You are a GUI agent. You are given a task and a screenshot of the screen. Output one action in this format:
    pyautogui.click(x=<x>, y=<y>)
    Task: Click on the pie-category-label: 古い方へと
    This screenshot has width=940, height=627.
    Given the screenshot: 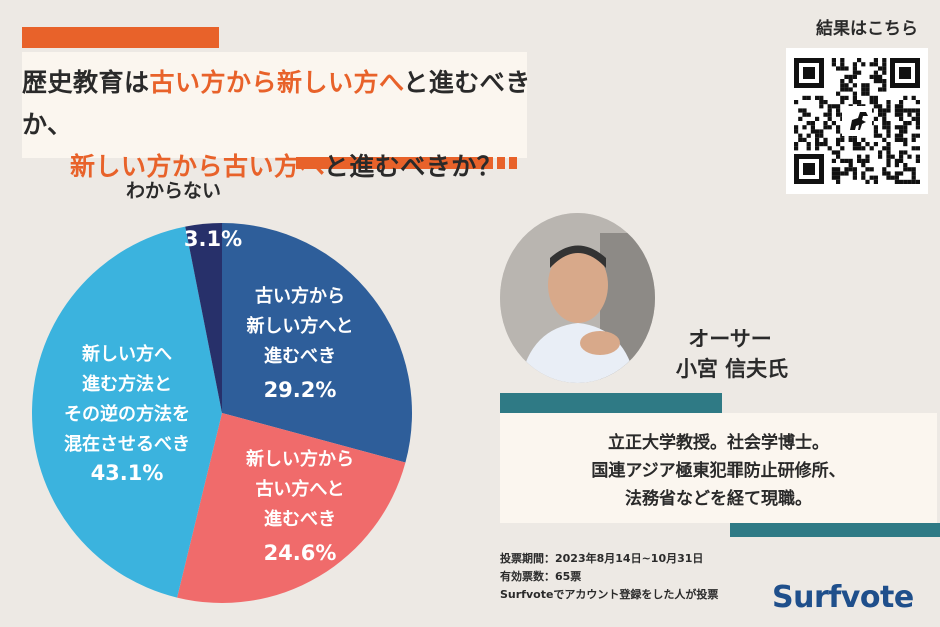 What is the action you would take?
    pyautogui.click(x=299, y=489)
    